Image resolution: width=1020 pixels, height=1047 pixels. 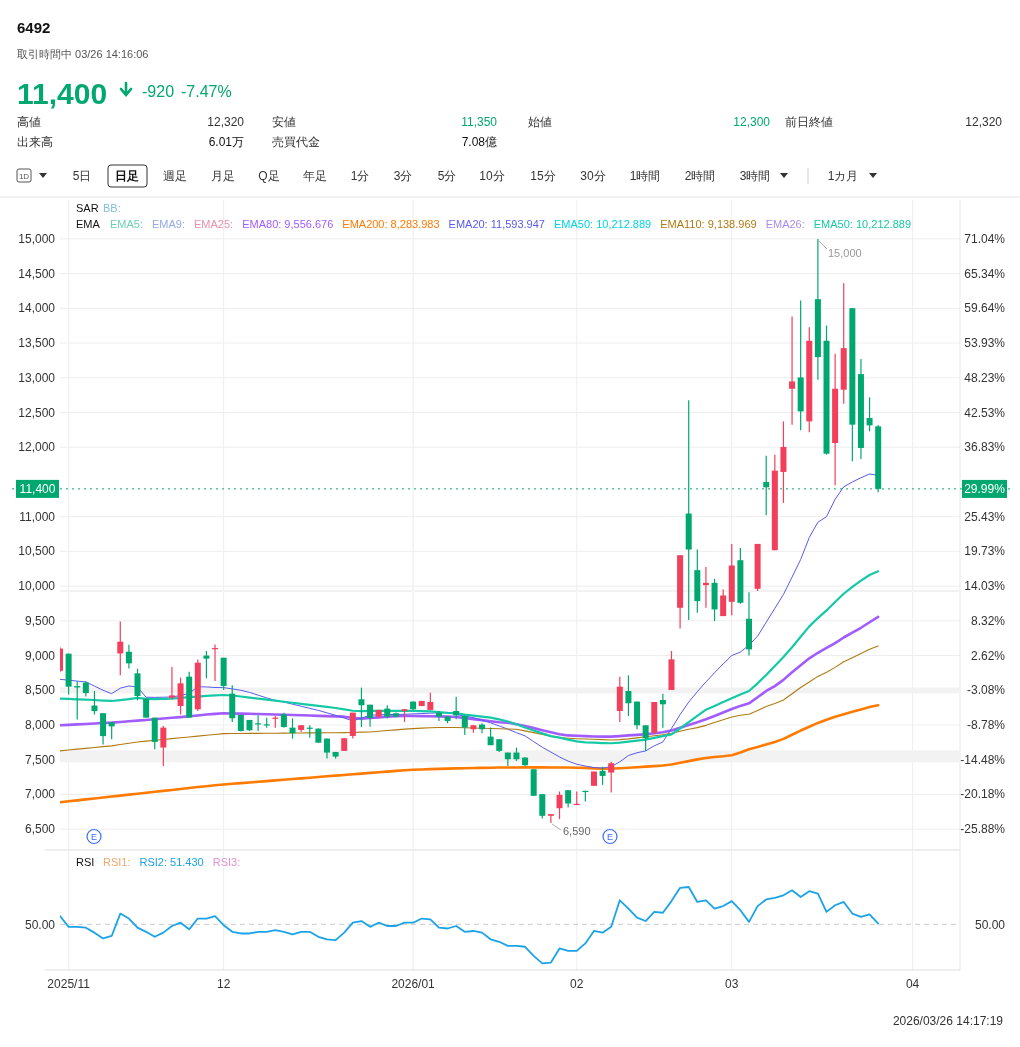 I want to click on y-tick-label: 14,500, so click(x=37, y=273).